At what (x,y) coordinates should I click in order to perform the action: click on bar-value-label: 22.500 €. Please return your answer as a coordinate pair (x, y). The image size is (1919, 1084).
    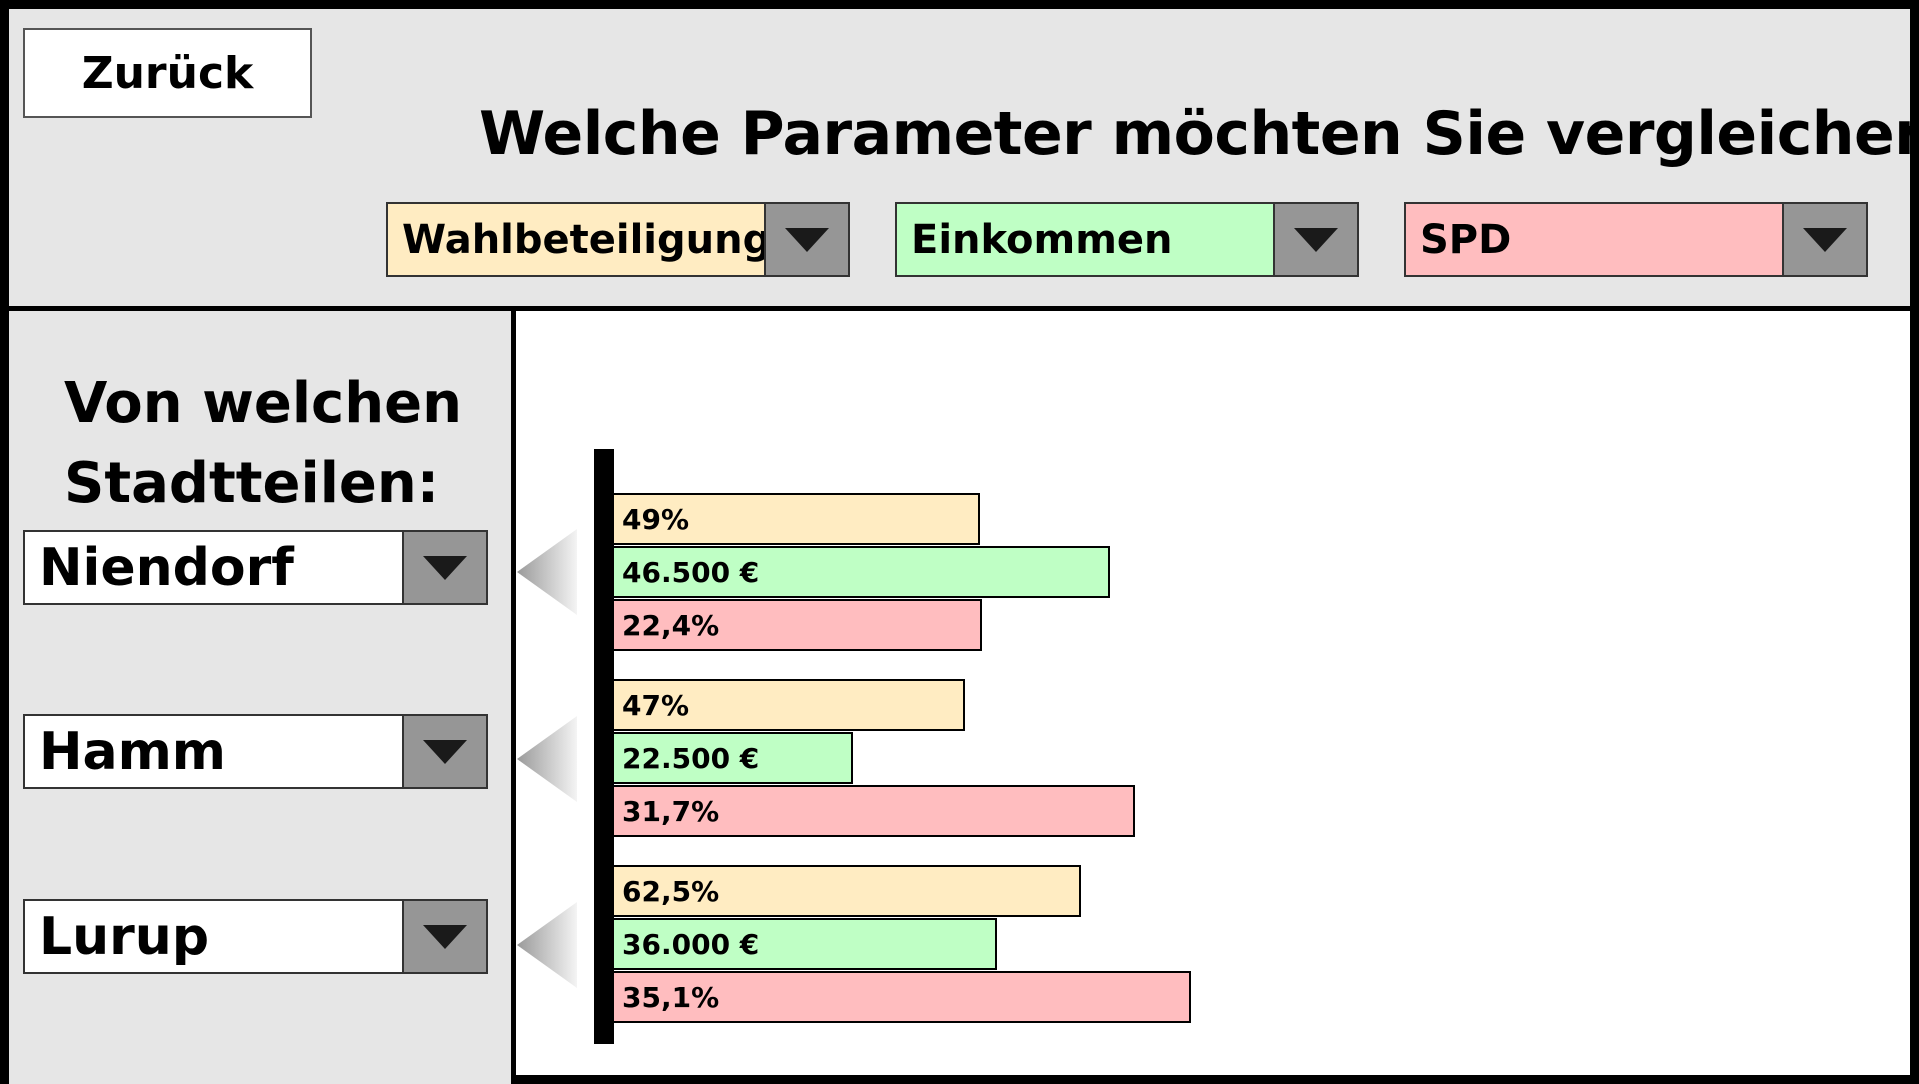
    Looking at the image, I should click on (691, 758).